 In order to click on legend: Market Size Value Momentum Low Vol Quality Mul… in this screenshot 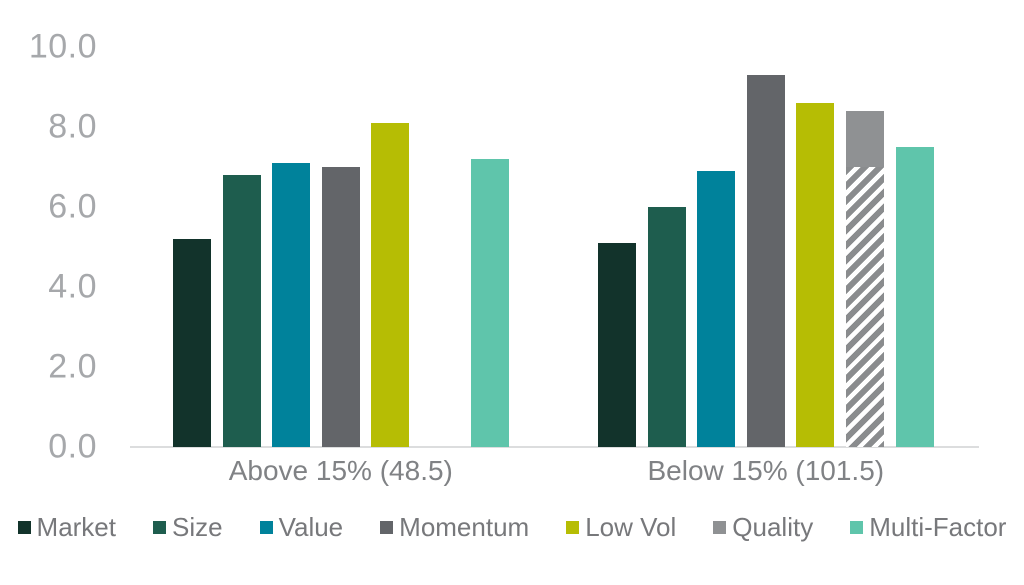, I will do `click(512, 527)`.